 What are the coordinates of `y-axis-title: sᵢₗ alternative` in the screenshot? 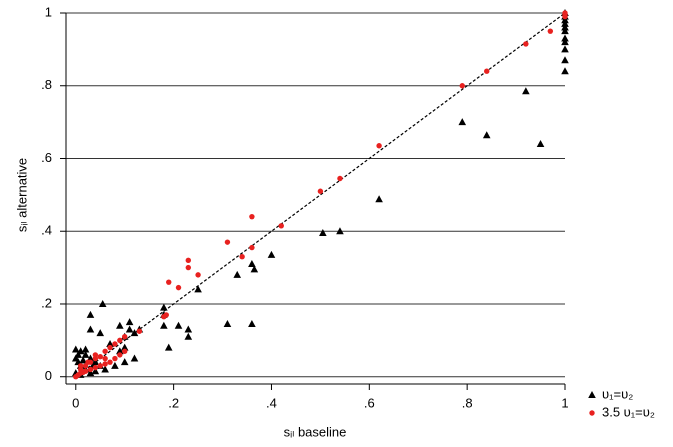 It's located at (21, 195).